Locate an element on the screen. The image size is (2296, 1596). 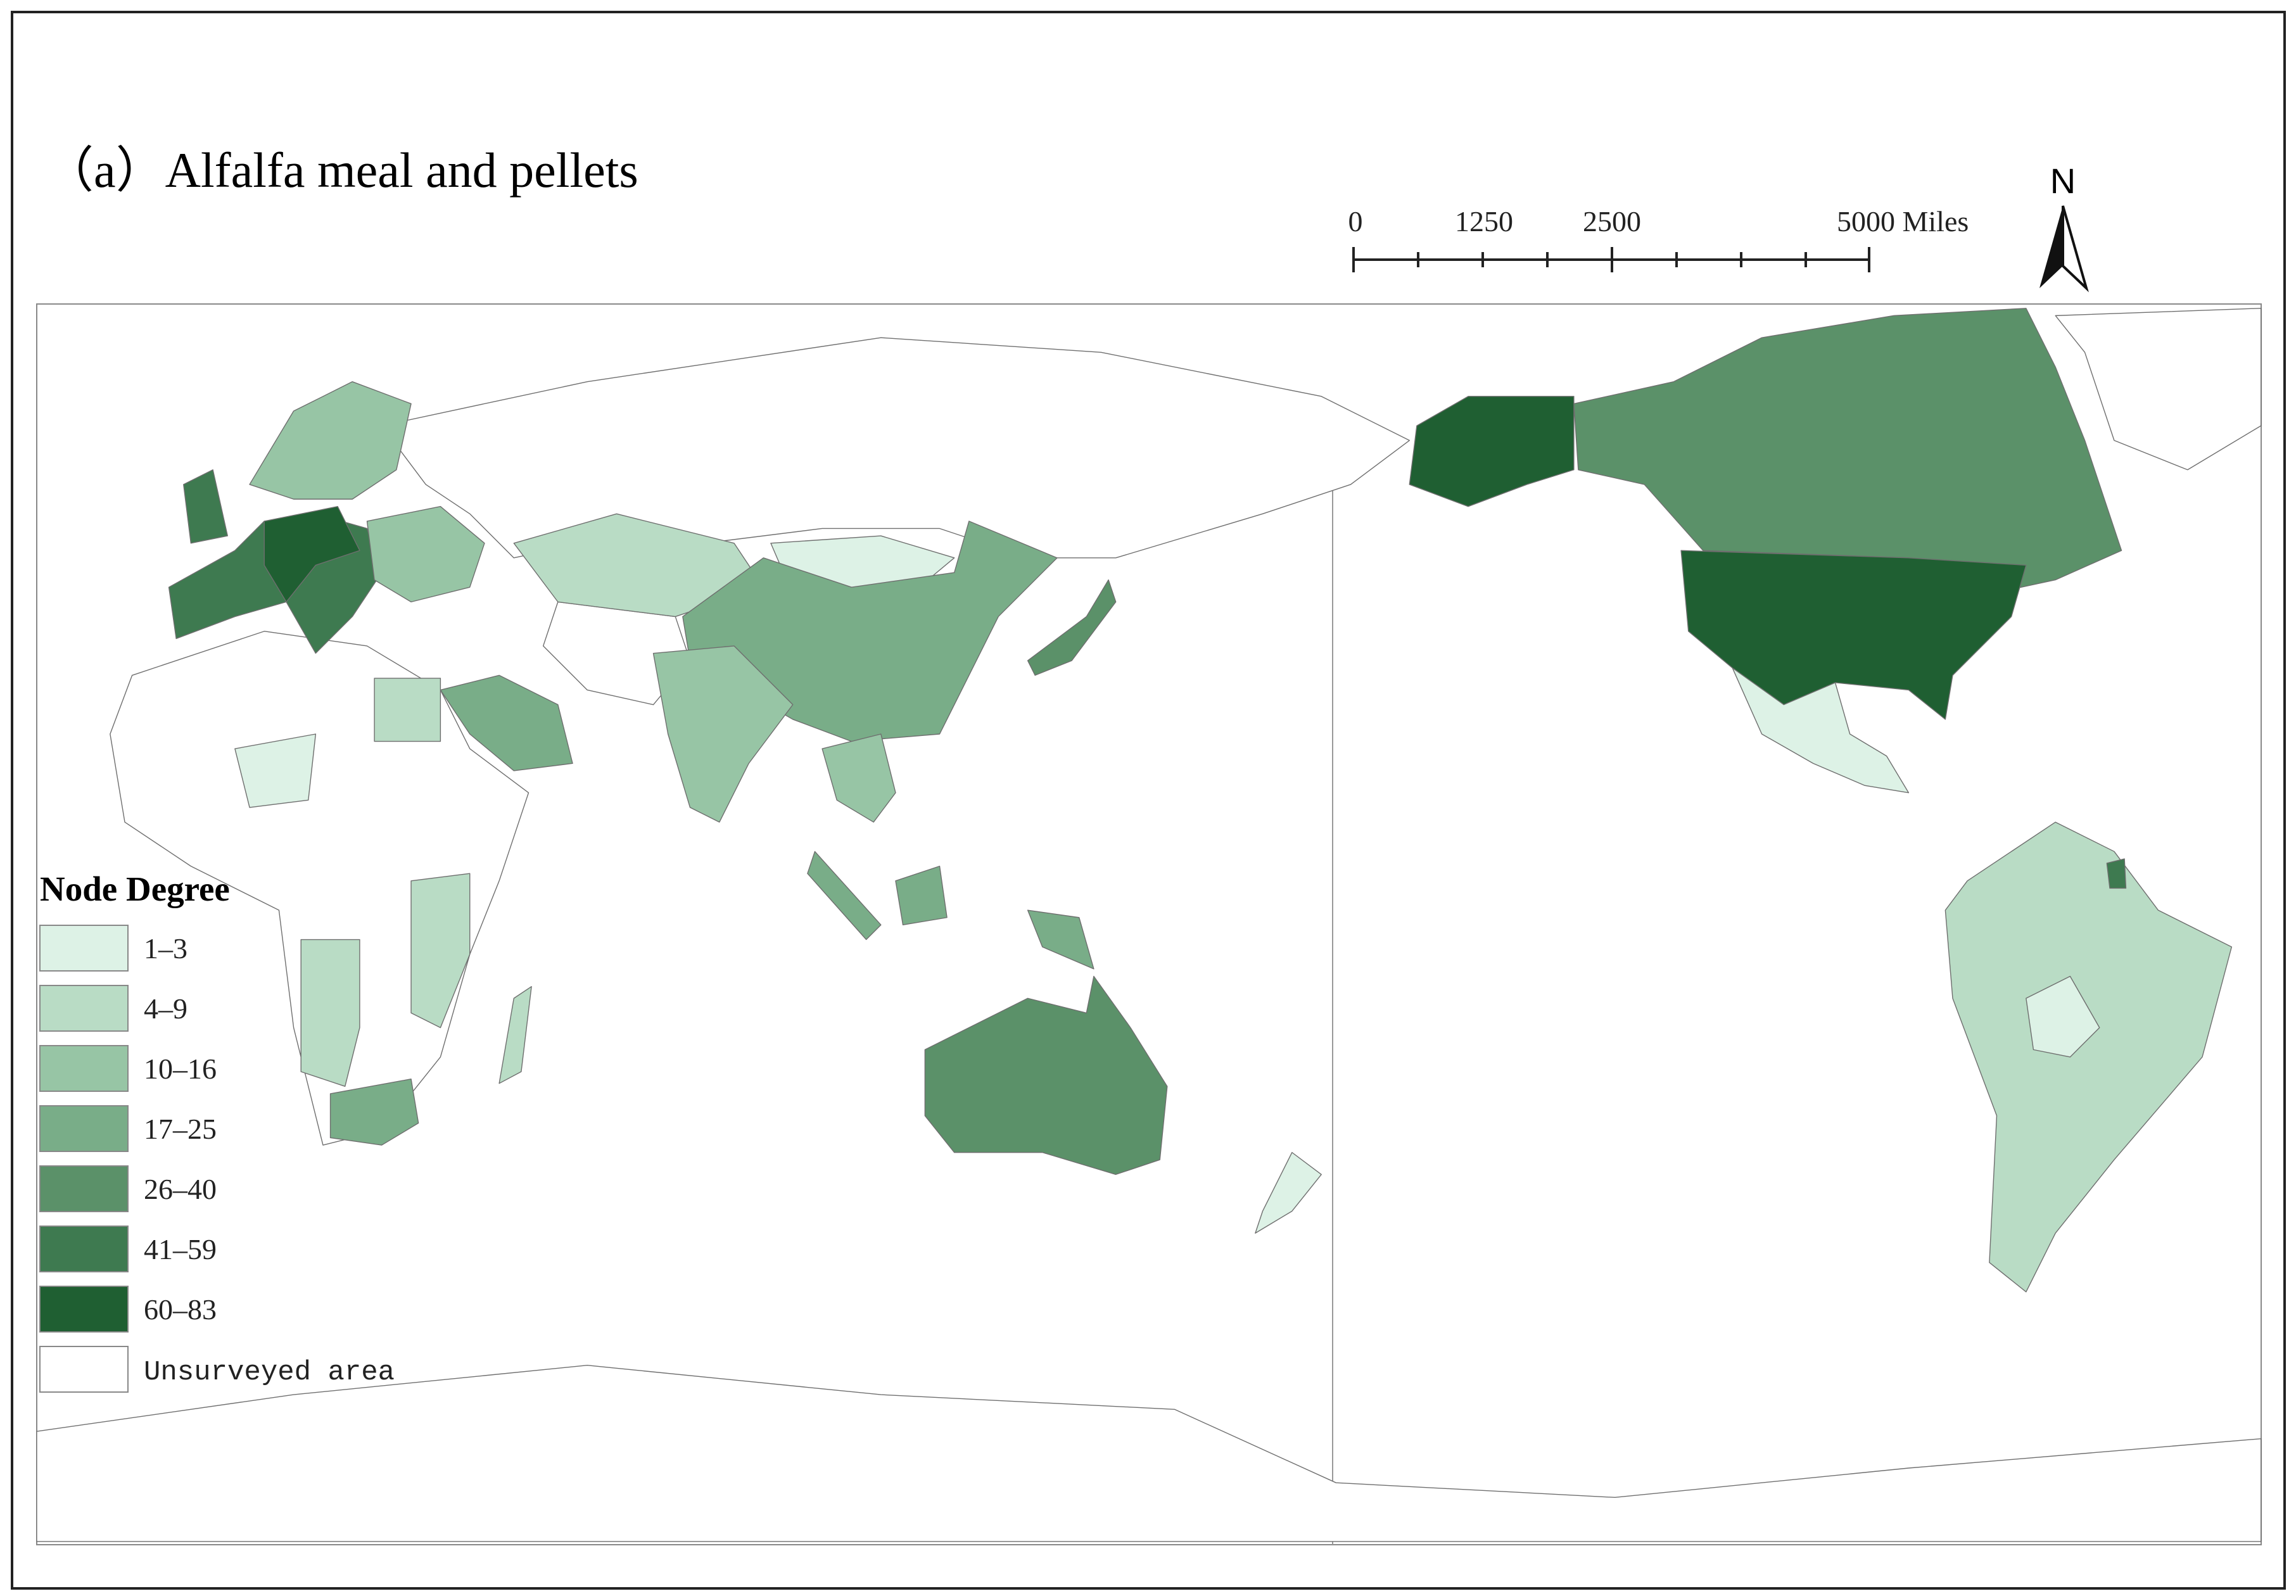
scale-bar is located at coordinates (1611, 259).